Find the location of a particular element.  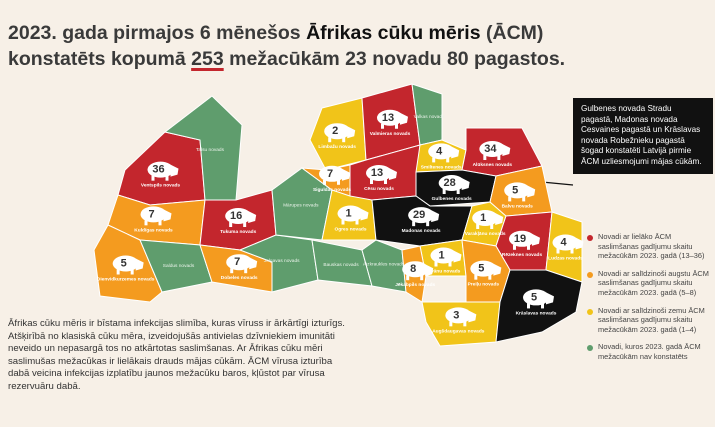

case-count: 4 is located at coordinates (563, 243).